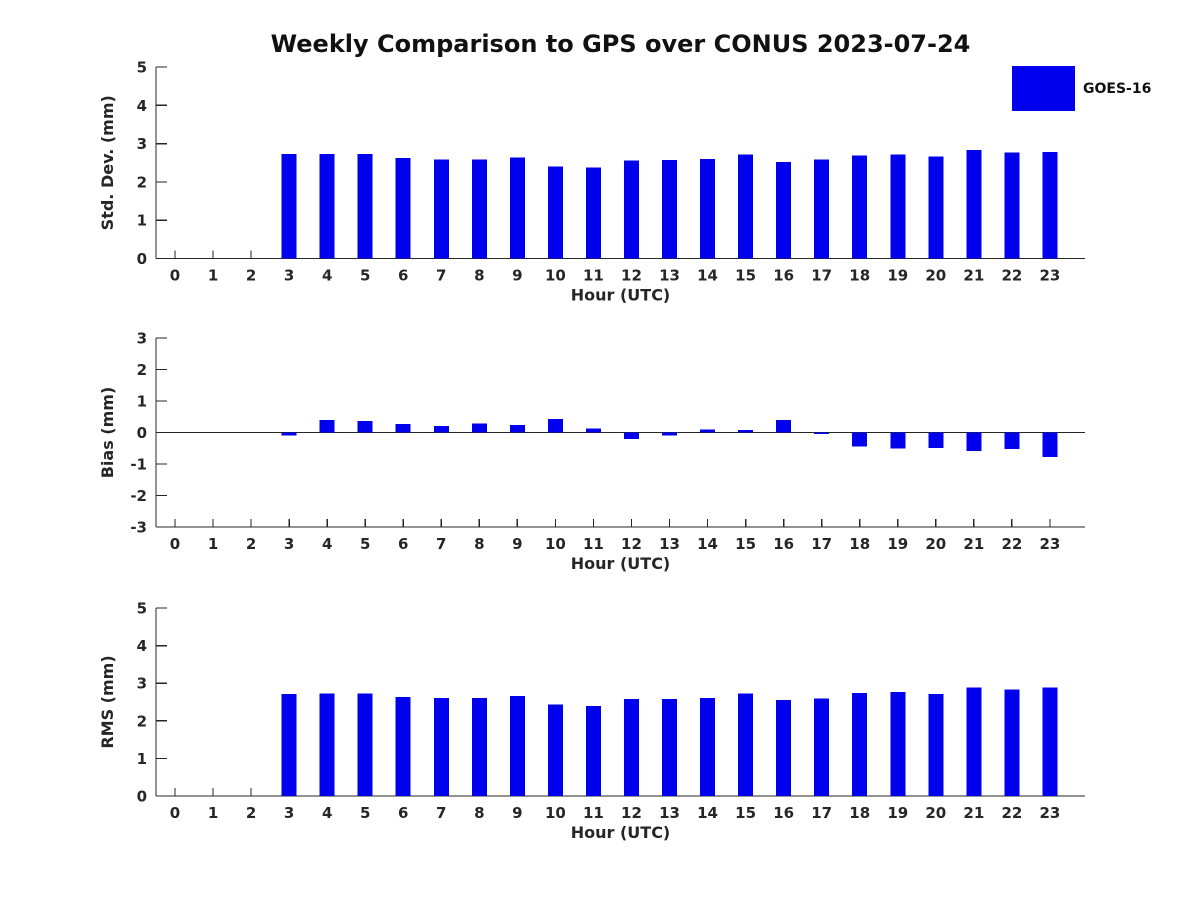 This screenshot has width=1200, height=900. I want to click on x-tick-label: 22, so click(1011, 276).